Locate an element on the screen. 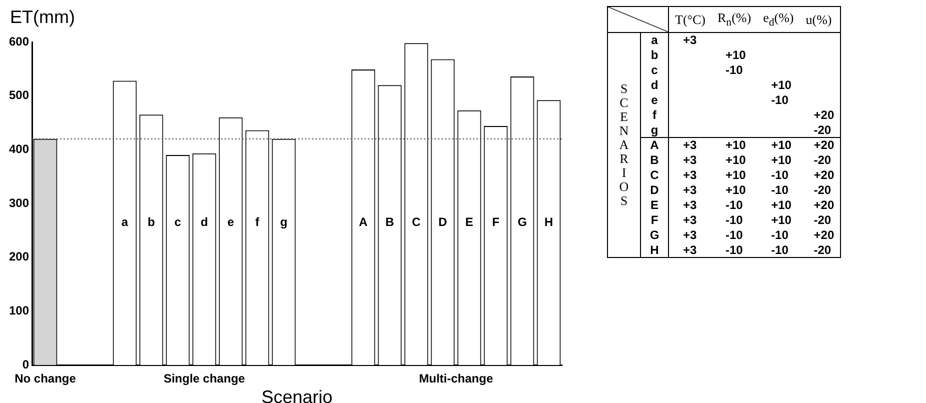 This screenshot has width=926, height=403. x-tick-label: G is located at coordinates (522, 222).